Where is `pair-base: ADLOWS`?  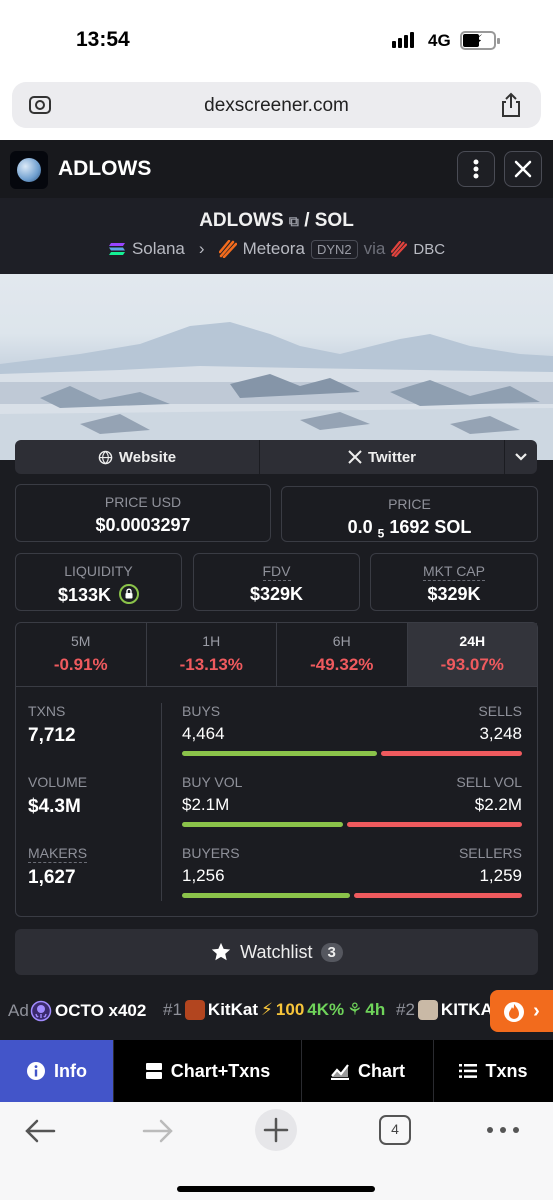 pair-base: ADLOWS is located at coordinates (241, 220).